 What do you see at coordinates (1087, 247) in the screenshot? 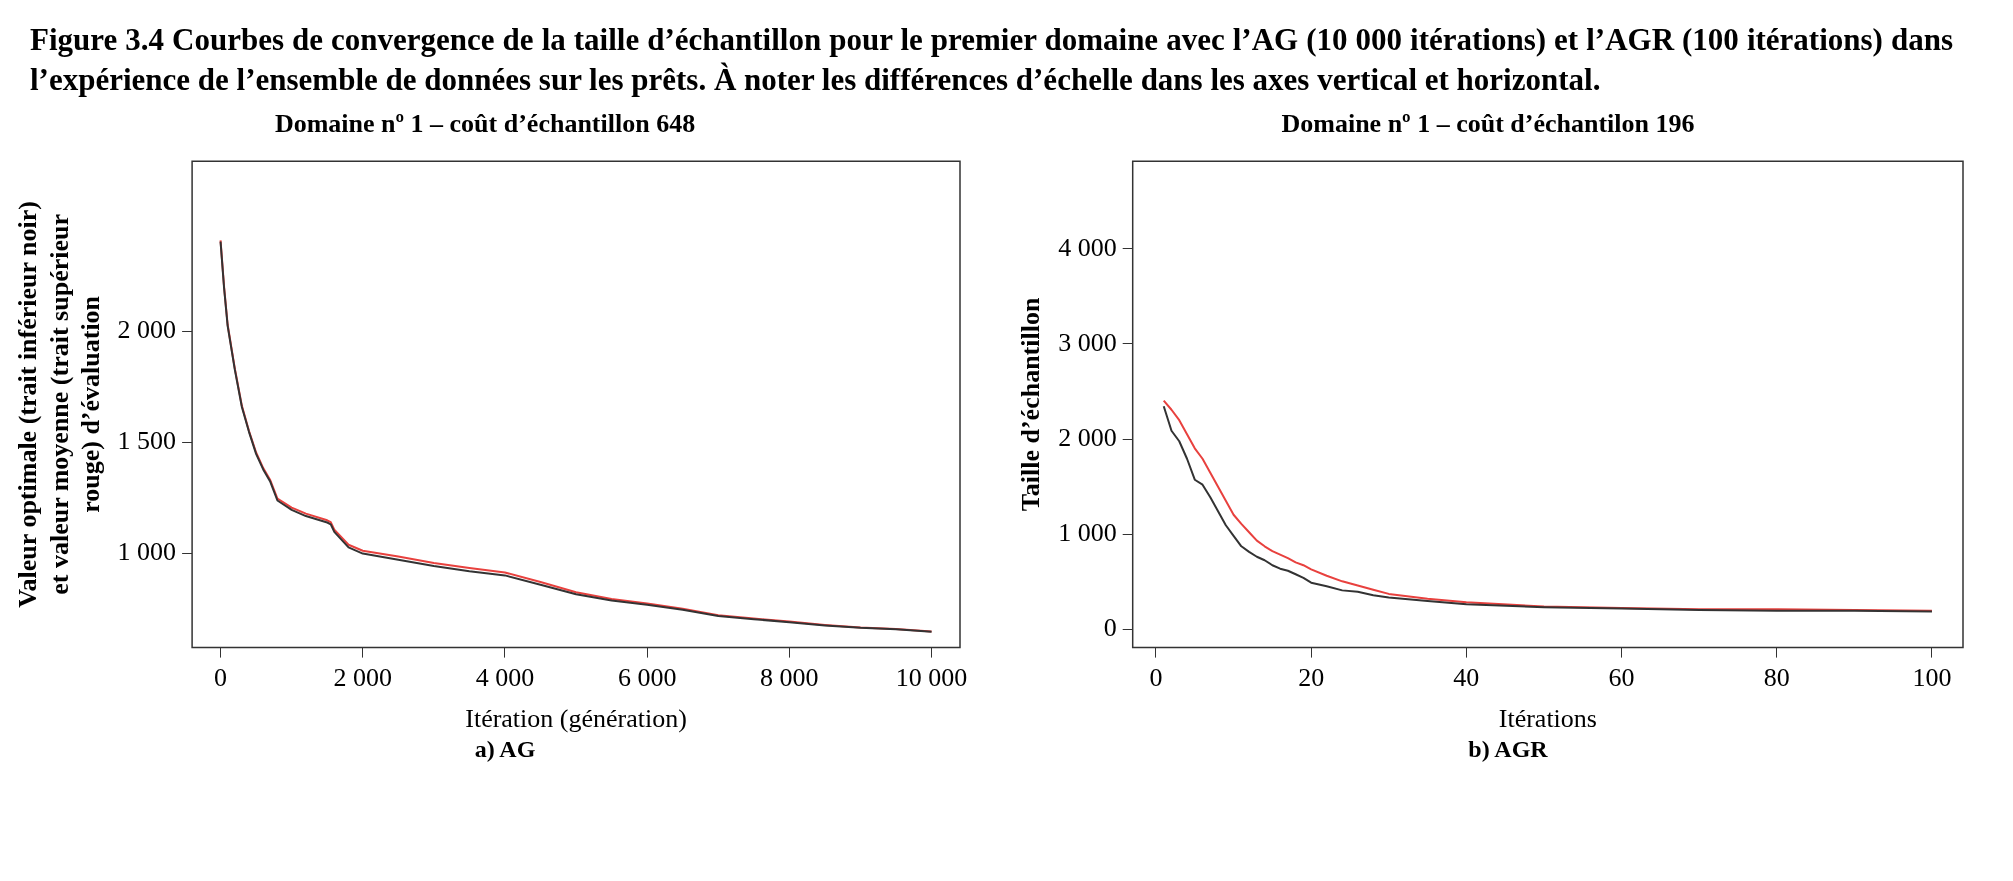
I see `y-tick-label: 4 000` at bounding box center [1087, 247].